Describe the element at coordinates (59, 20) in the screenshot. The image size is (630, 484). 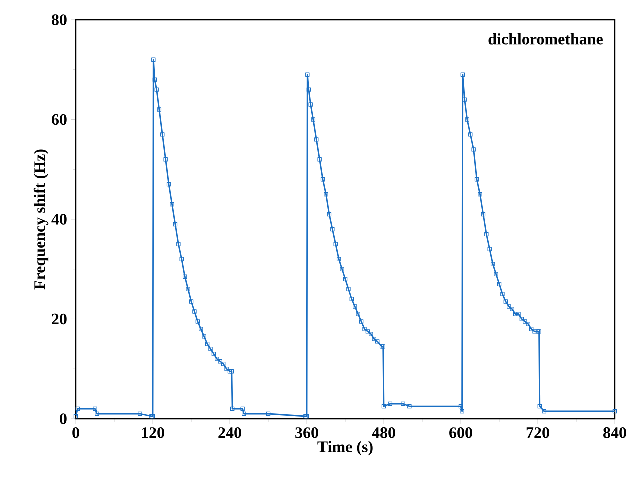
I see `y-tick-label: 80` at that location.